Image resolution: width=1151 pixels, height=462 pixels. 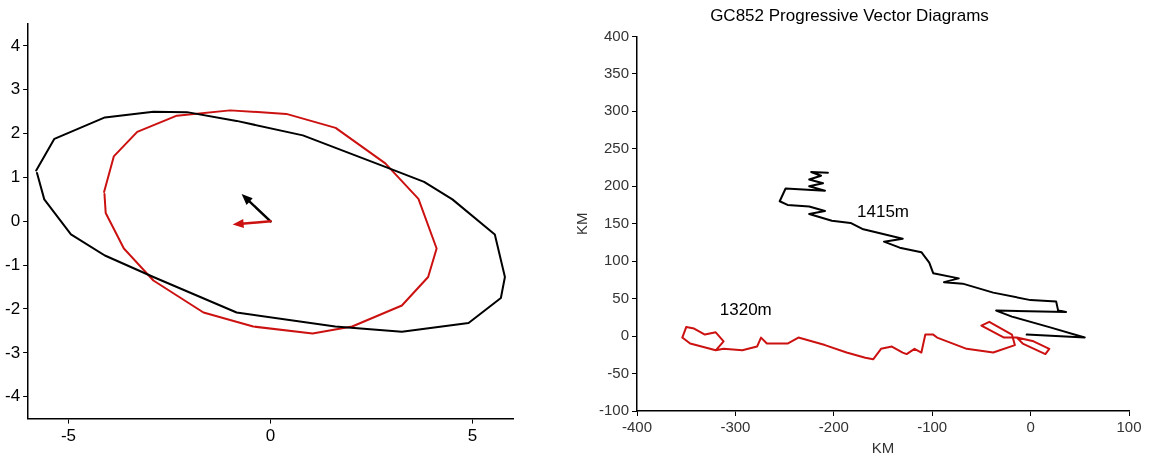 What do you see at coordinates (621, 297) in the screenshot?
I see `y-tick-label: 50` at bounding box center [621, 297].